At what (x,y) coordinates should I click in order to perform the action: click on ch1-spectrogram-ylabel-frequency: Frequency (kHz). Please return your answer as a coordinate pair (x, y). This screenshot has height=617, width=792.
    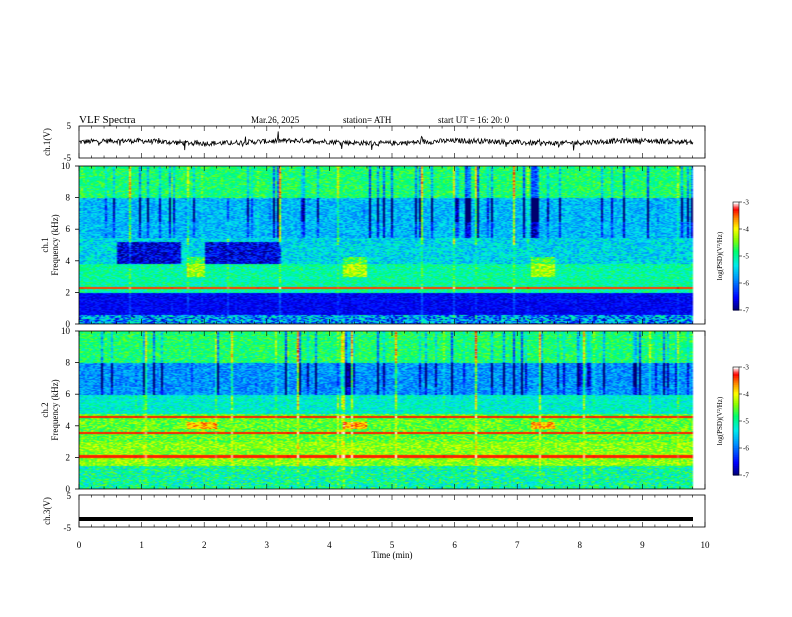
    Looking at the image, I should click on (55, 244).